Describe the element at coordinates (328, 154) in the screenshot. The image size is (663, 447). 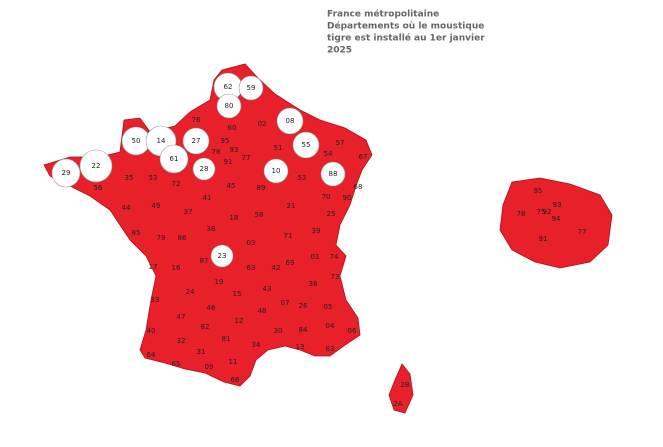
I see `department-code: 54` at that location.